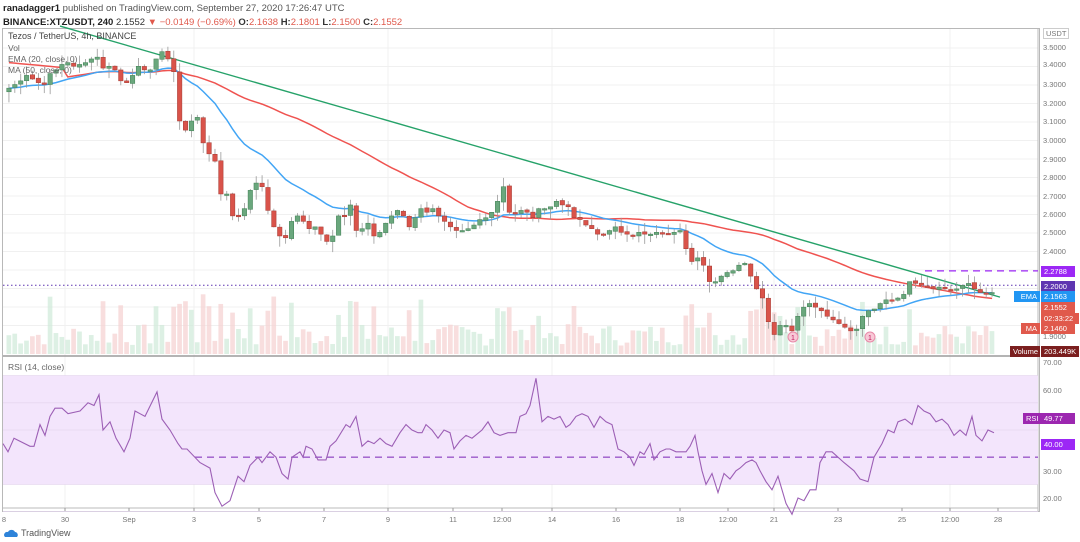 This screenshot has height=542, width=1080. Describe the element at coordinates (1054, 214) in the screenshot. I see `price-tick: 2.6000` at that location.